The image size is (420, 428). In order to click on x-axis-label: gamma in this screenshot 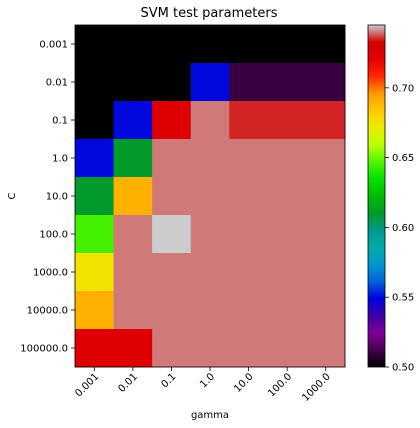, I will do `click(210, 415)`.